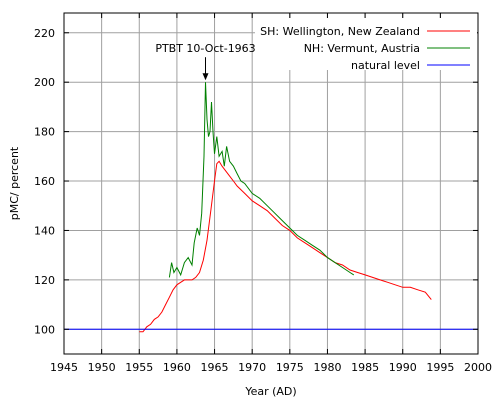 This screenshot has width=500, height=400. Describe the element at coordinates (44, 230) in the screenshot. I see `y-tick-label: 140` at that location.